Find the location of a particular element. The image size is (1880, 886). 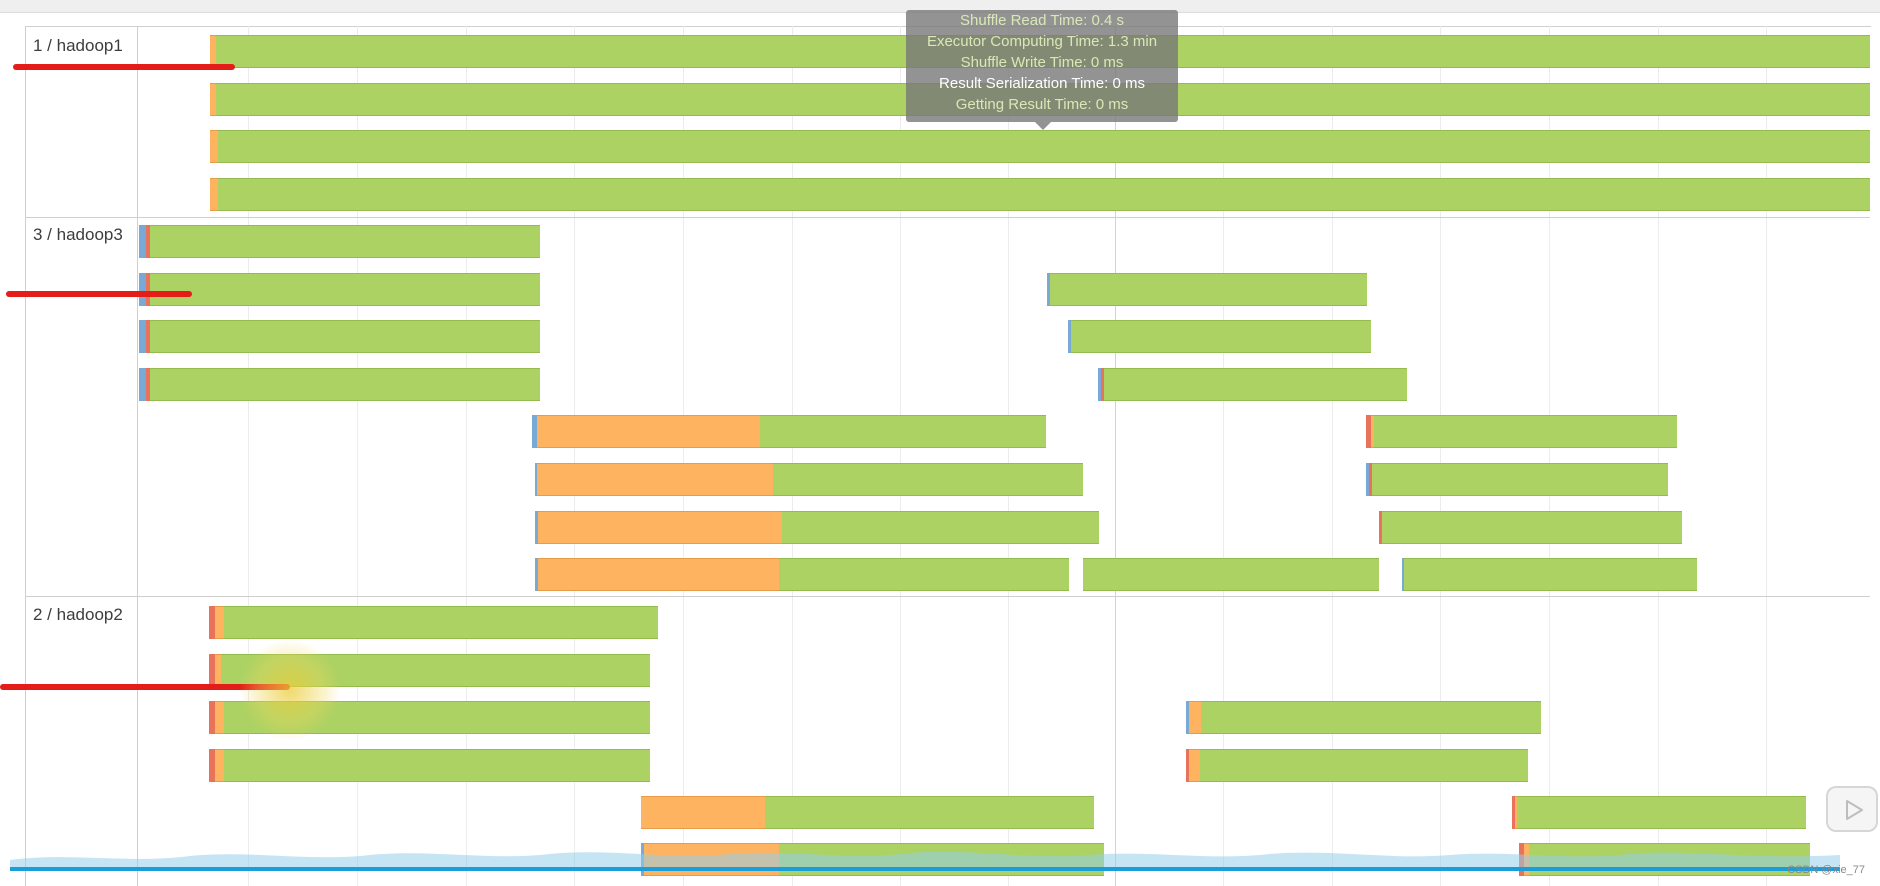

cursor-highlight is located at coordinates (290, 690).